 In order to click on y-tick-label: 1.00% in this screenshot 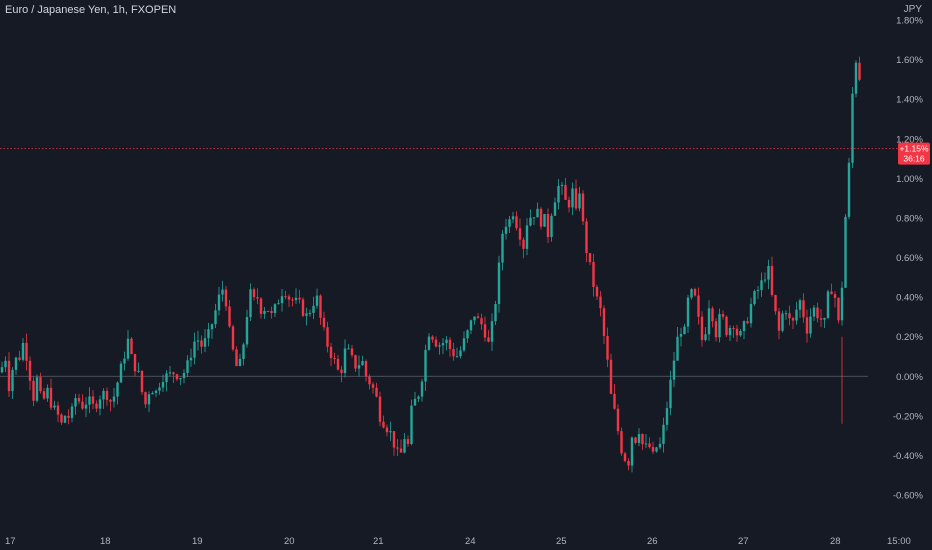, I will do `click(909, 179)`.